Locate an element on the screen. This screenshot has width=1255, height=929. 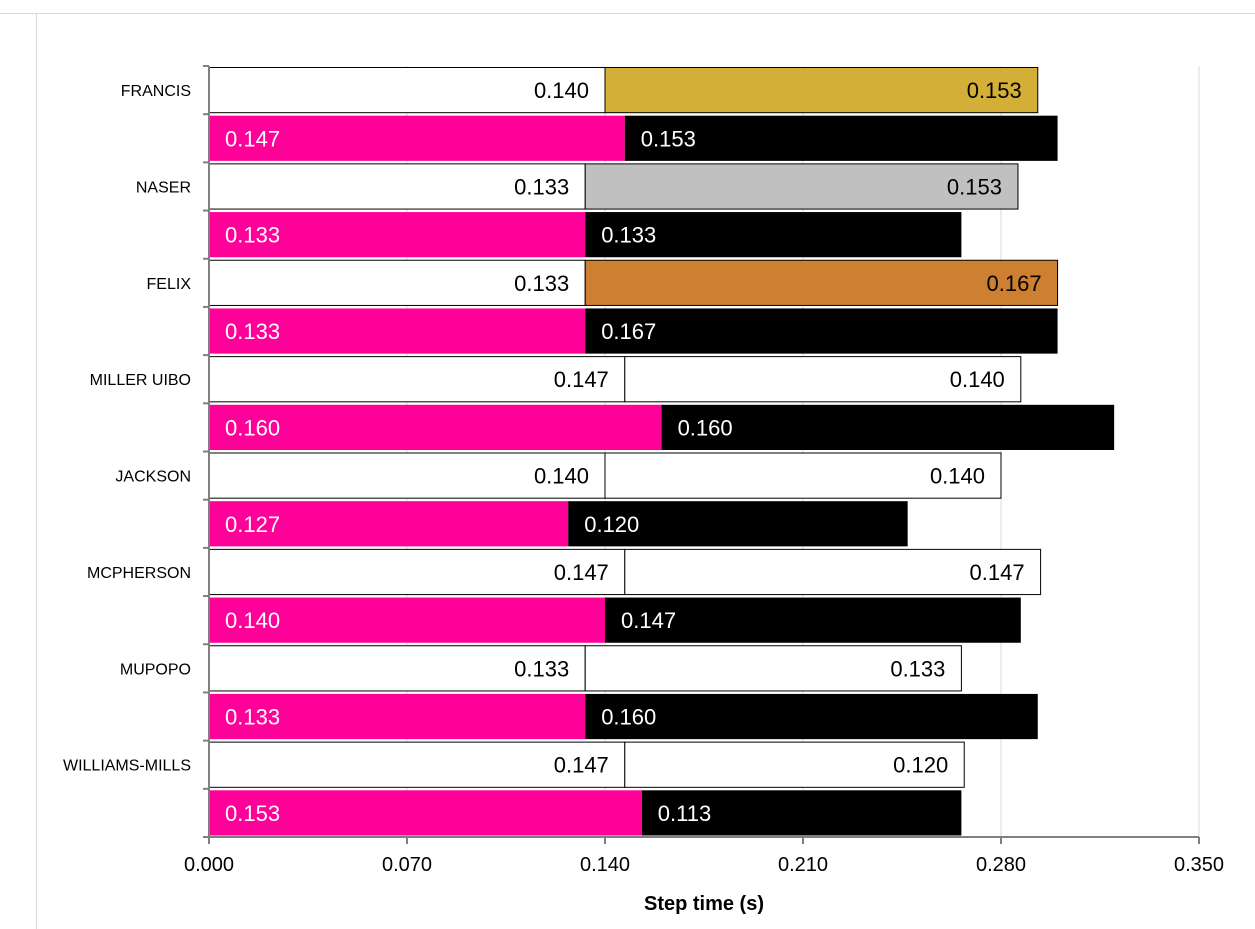
x-tick-label: 0.070 is located at coordinates (407, 865).